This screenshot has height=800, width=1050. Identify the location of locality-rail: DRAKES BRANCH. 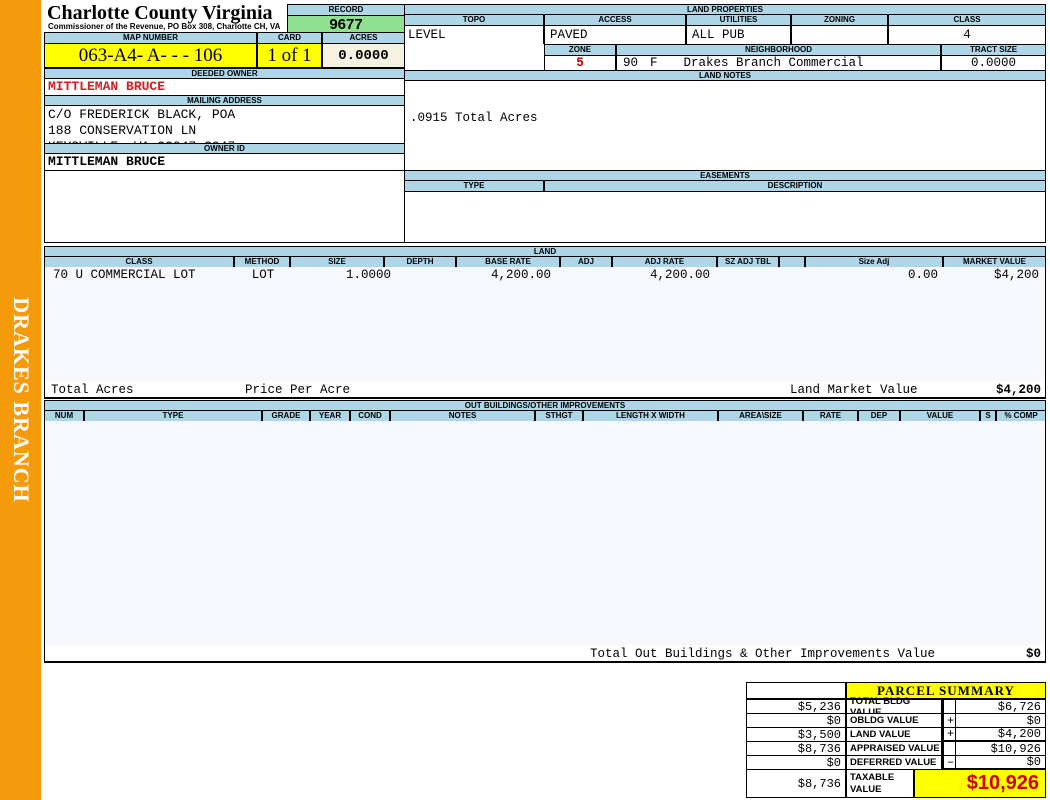
(20, 400).